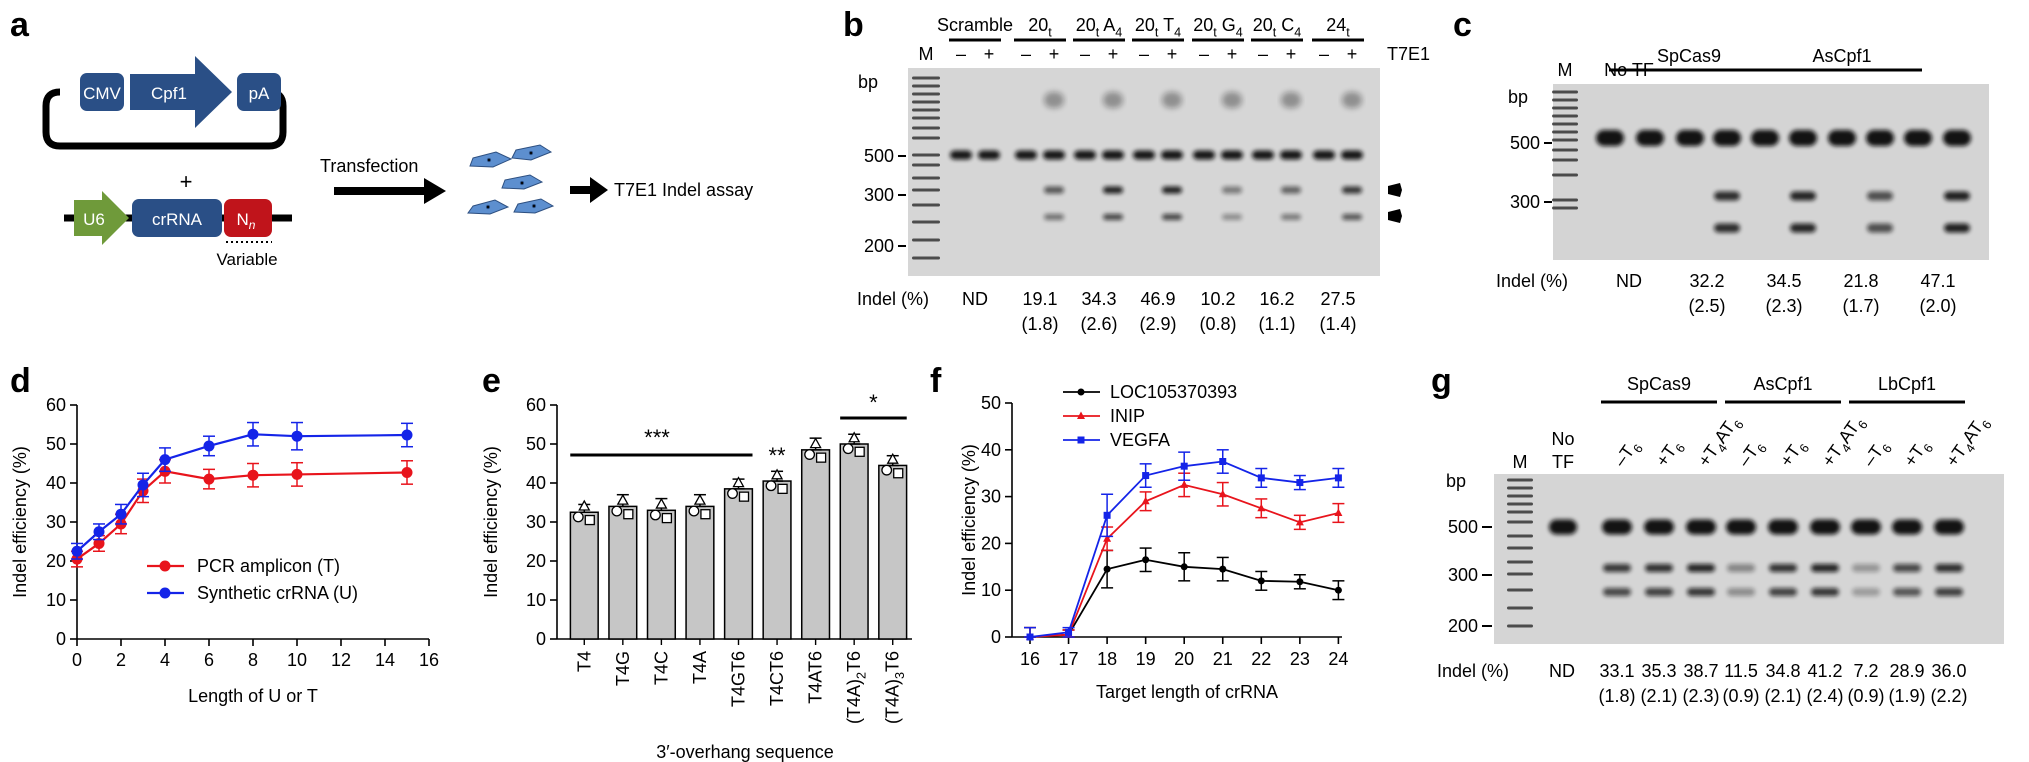 Image resolution: width=2029 pixels, height=762 pixels. I want to click on chart-d-ytick-label-10: 10, so click(56, 600).